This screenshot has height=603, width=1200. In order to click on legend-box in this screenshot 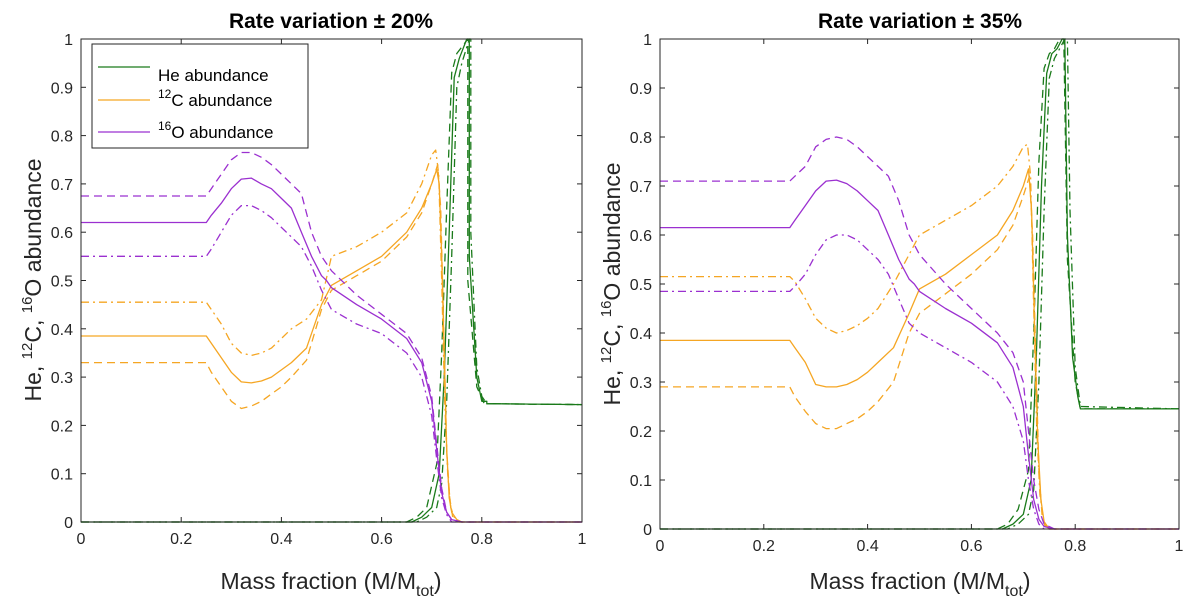, I will do `click(200, 96)`.